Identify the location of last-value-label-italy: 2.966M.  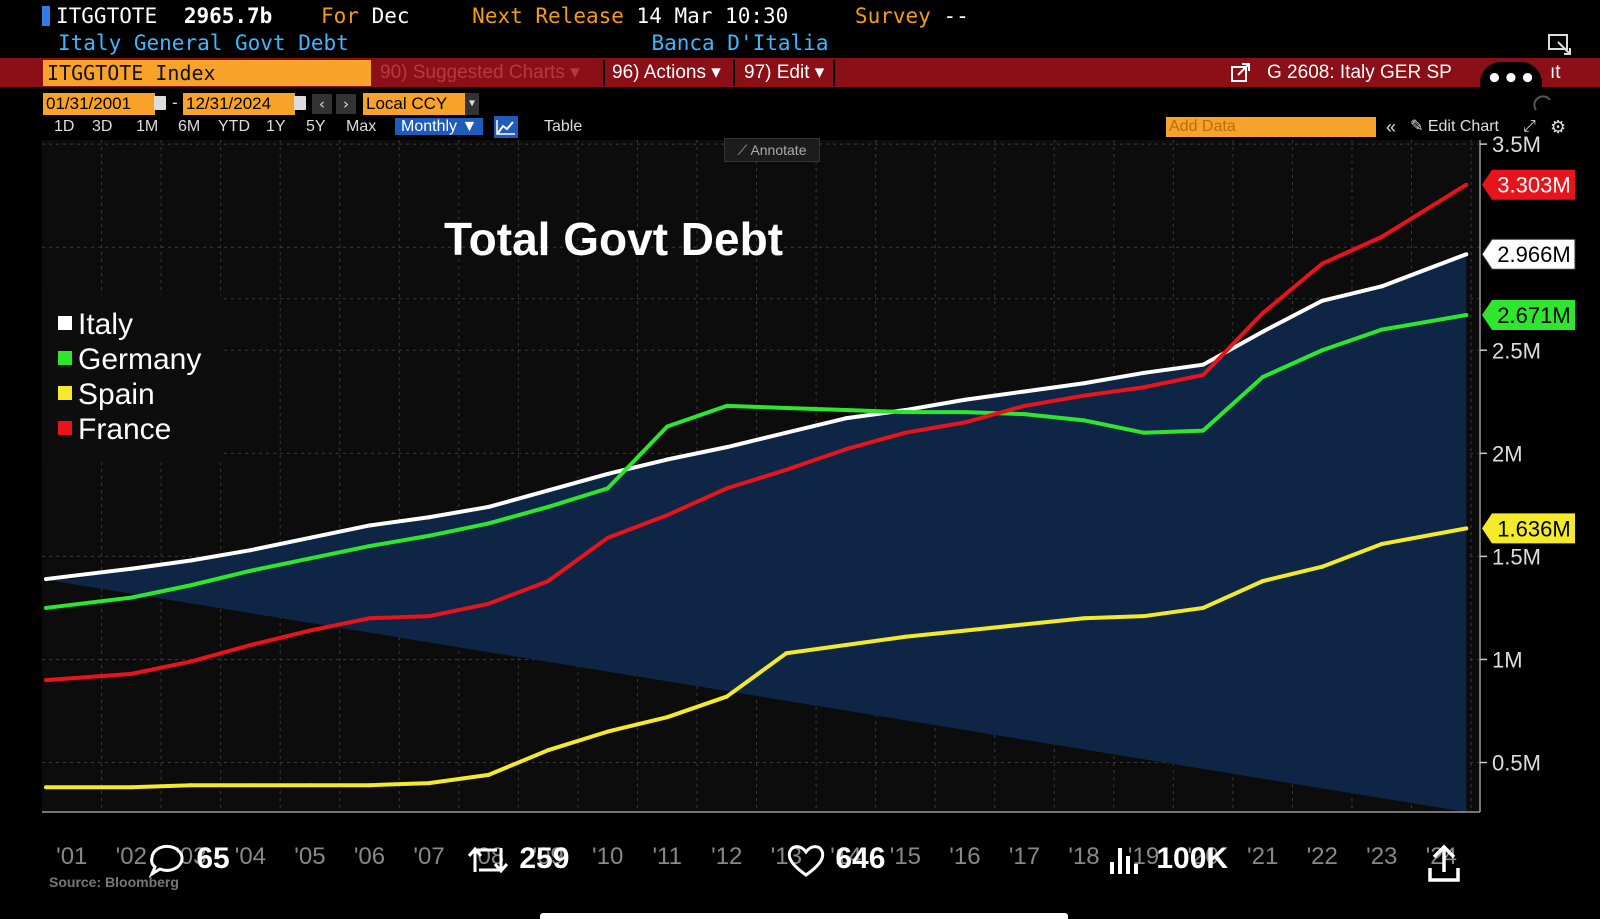
(1533, 254).